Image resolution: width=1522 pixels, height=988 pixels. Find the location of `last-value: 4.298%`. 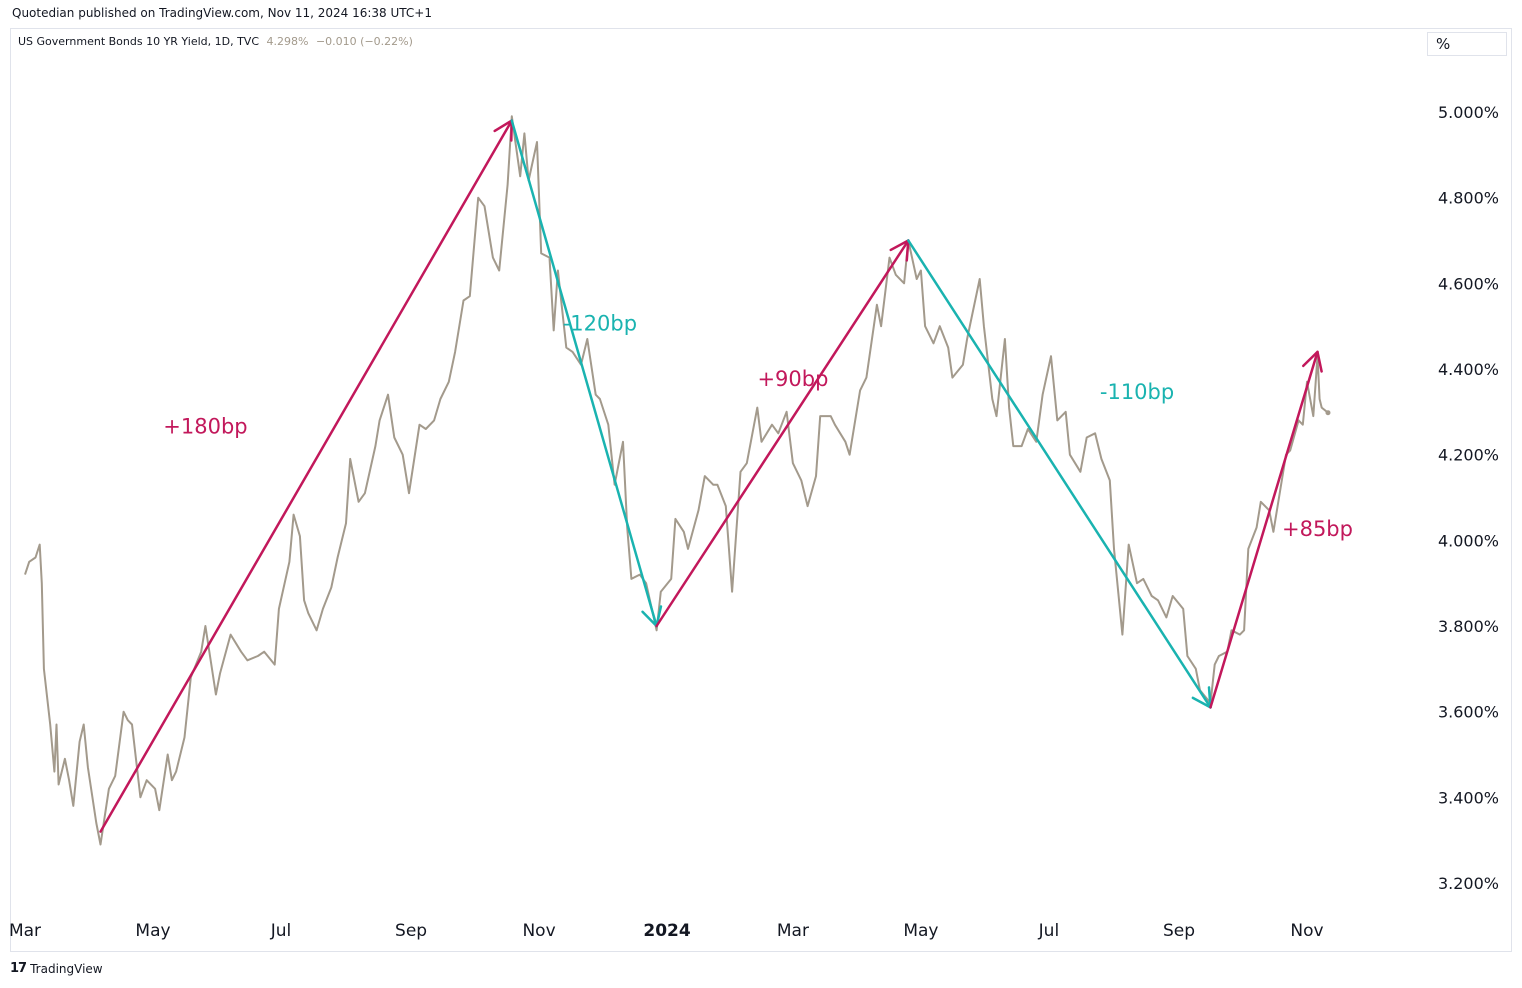

last-value: 4.298% is located at coordinates (287, 41).